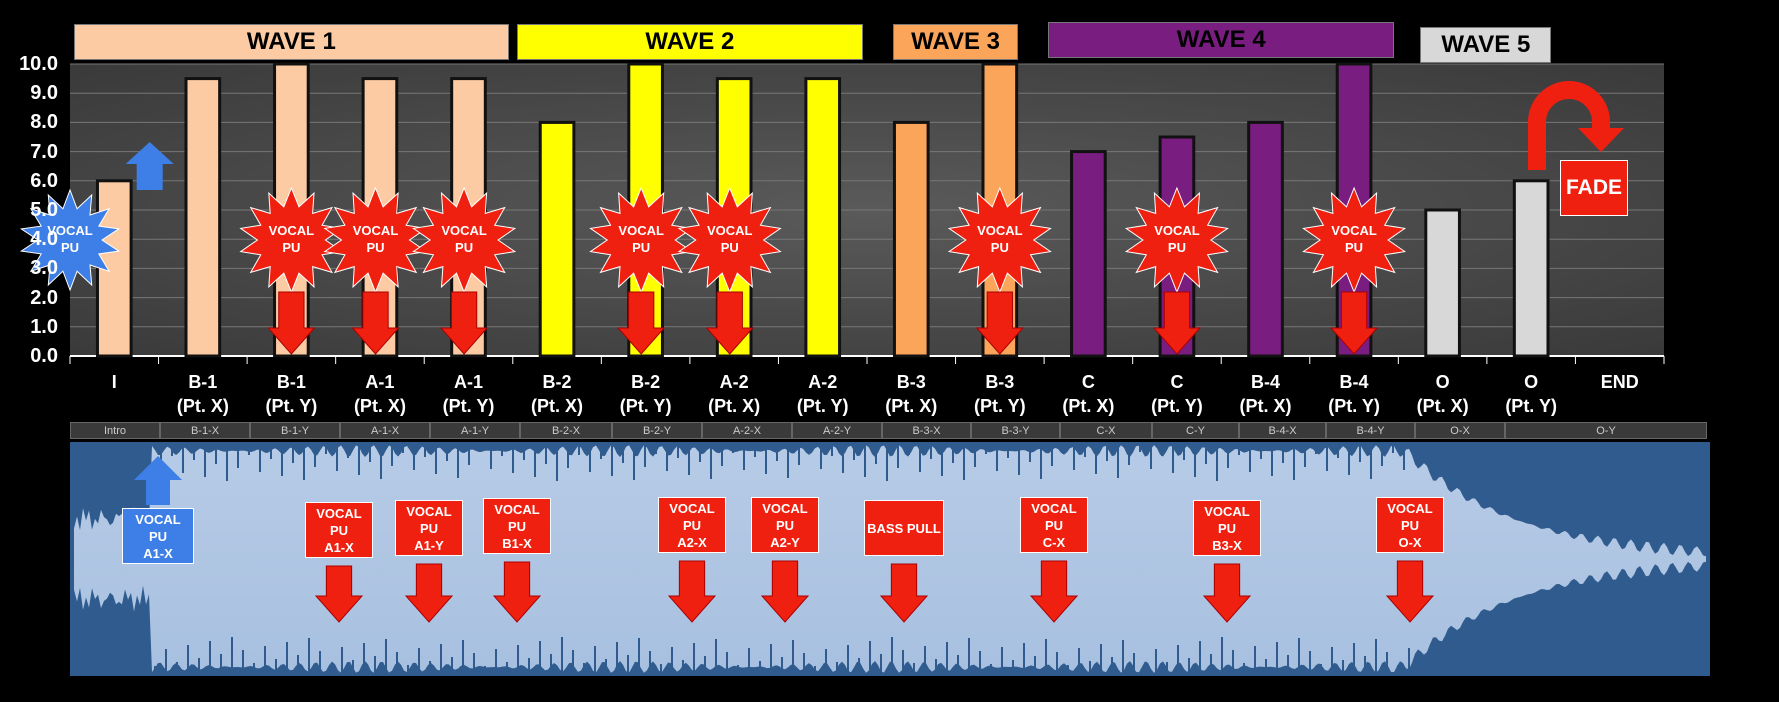  I want to click on y-tick-label: 5.0, so click(44, 210).